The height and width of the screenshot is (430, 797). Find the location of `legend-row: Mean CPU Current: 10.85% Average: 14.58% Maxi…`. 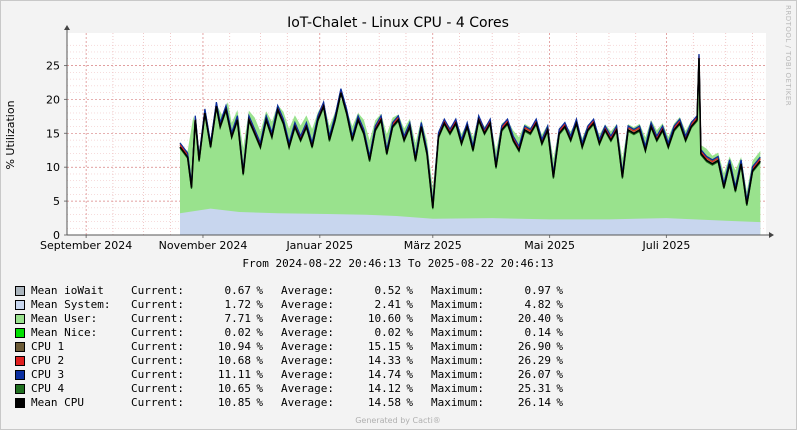

legend-row: Mean CPU Current: 10.85% Average: 14.58% Maxi… is located at coordinates (289, 403).